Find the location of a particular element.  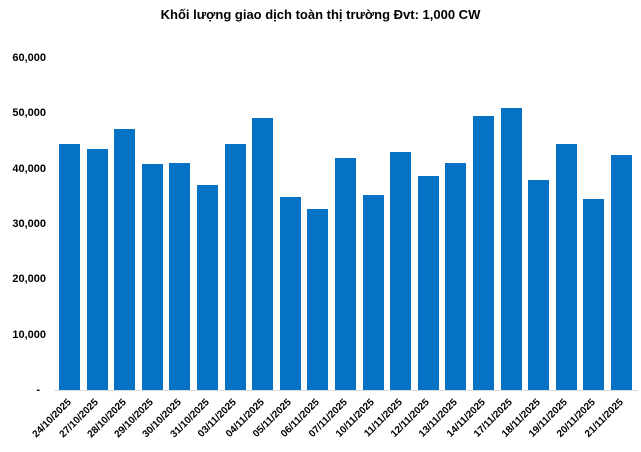

y-tick-label: 10,000 is located at coordinates (29, 334).